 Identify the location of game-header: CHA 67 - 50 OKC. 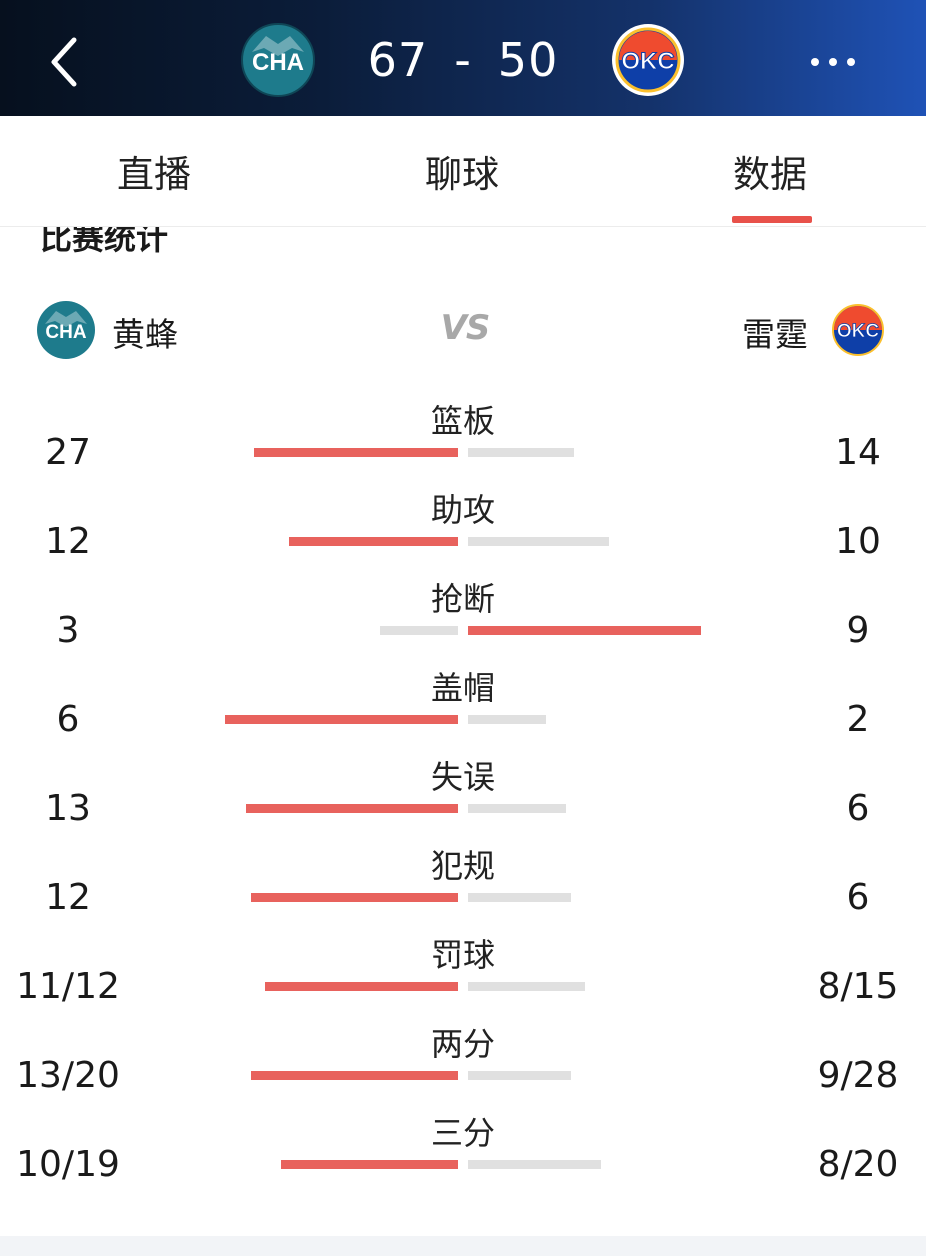
(463, 58).